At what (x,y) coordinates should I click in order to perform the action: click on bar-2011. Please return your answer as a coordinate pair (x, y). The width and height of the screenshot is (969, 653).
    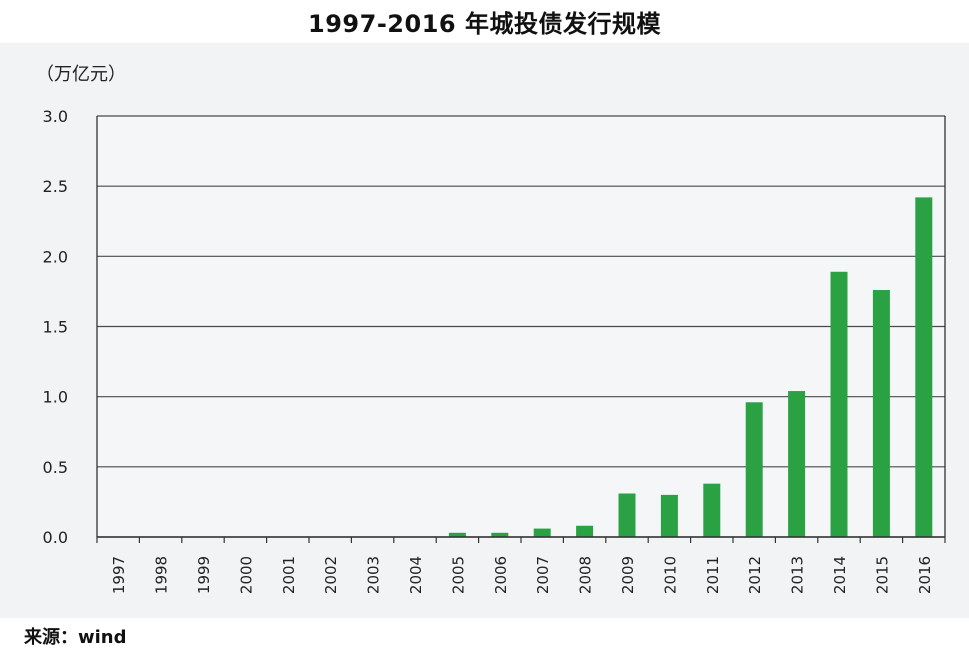
    Looking at the image, I should click on (712, 510).